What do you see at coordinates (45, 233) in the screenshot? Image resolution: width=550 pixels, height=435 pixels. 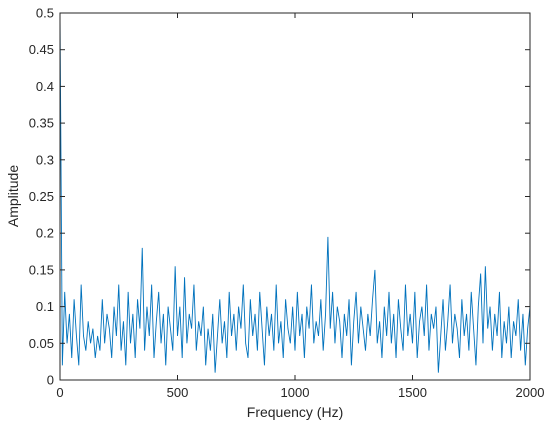 I see `y-tick-label: 0.2` at bounding box center [45, 233].